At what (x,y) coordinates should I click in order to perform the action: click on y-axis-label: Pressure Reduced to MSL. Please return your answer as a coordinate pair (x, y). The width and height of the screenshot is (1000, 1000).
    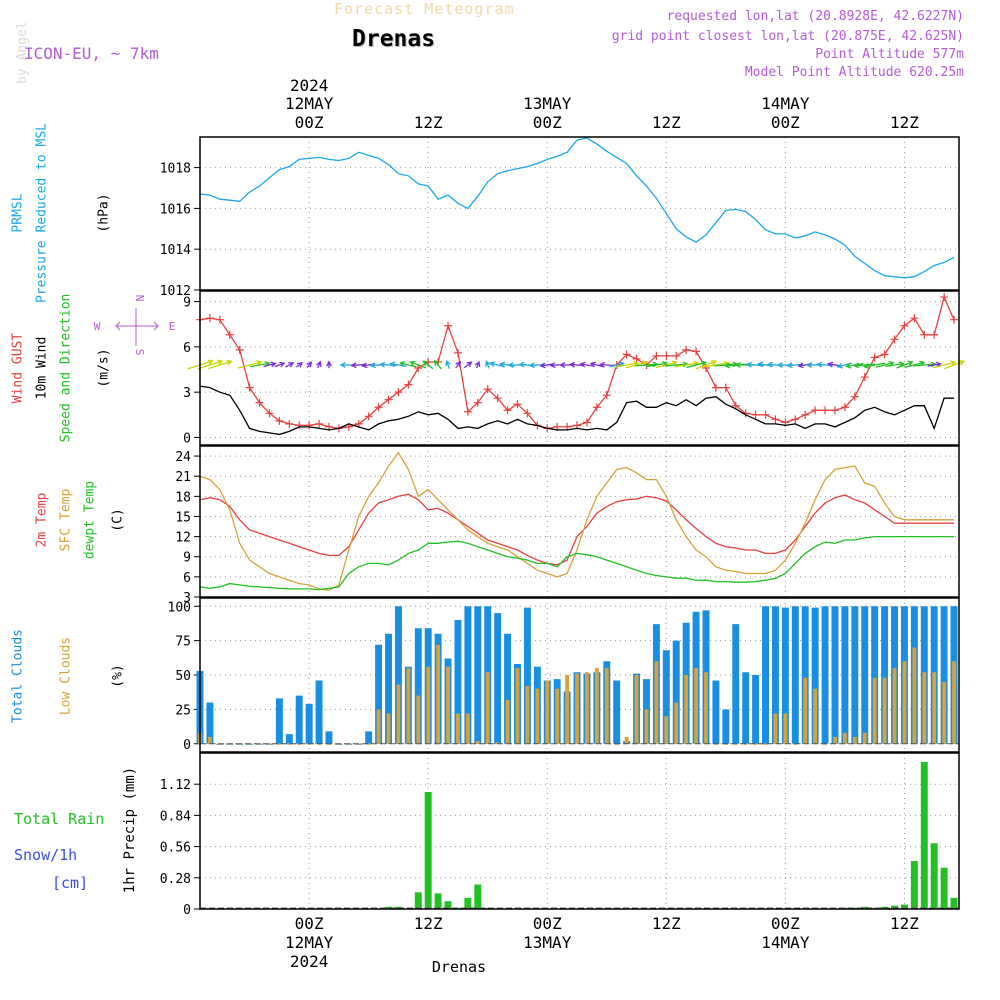
    Looking at the image, I should click on (42, 213).